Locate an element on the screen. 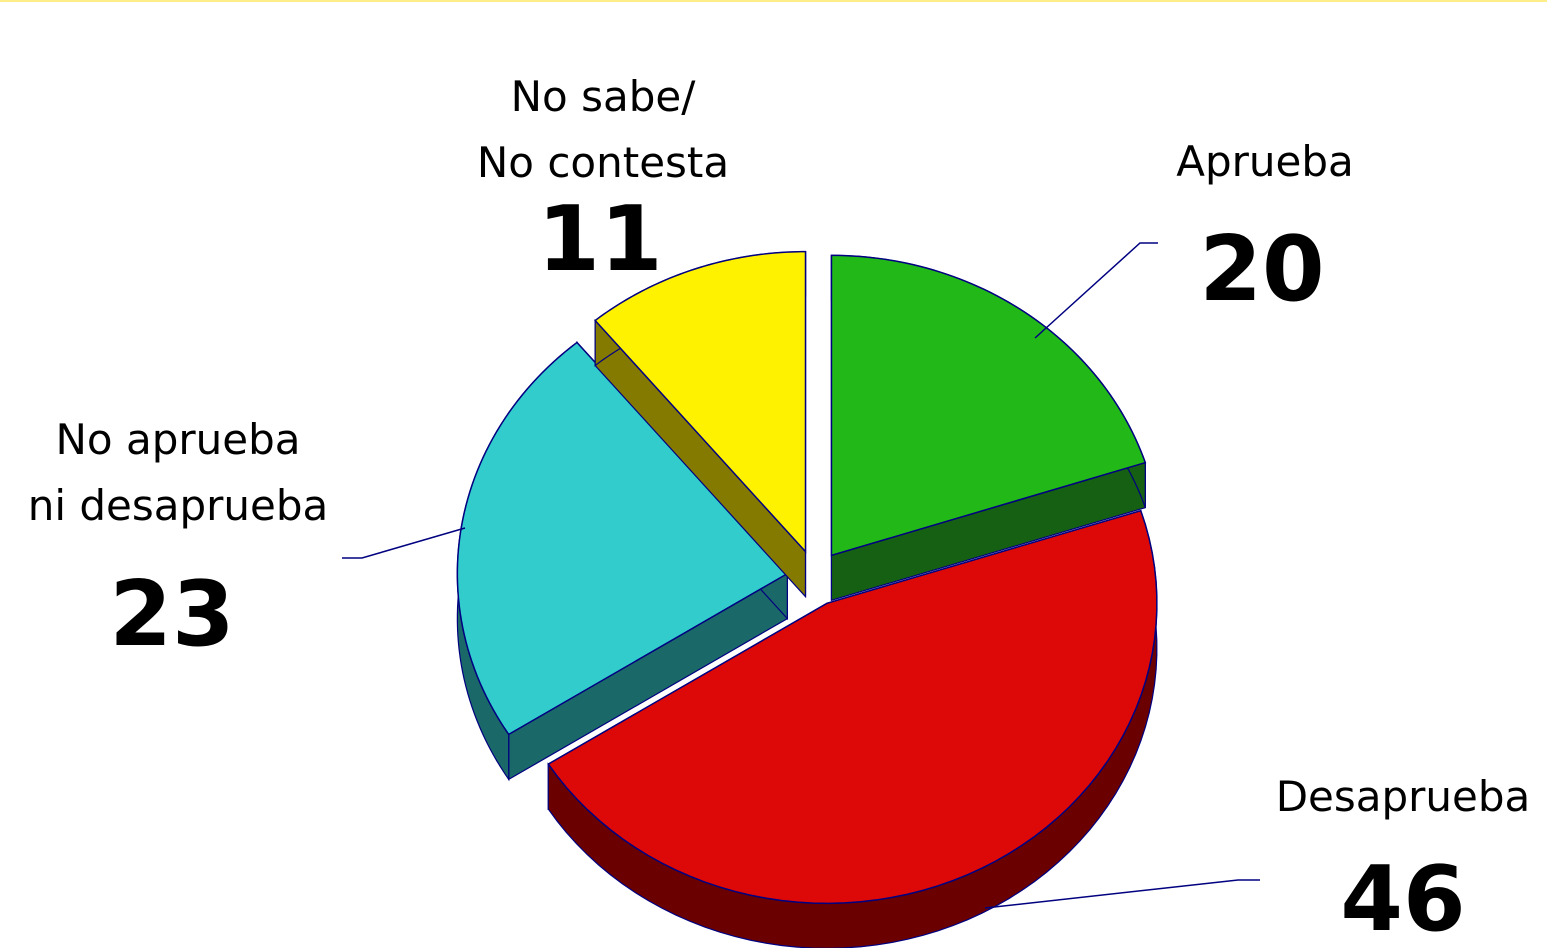 Image resolution: width=1547 pixels, height=948 pixels. value-label: 23 is located at coordinates (172, 614).